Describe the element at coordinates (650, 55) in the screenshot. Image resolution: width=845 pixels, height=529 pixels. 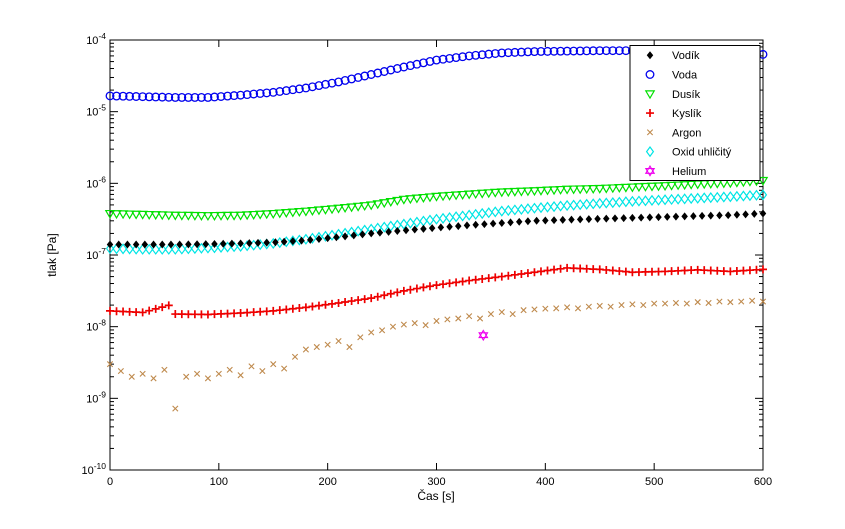
I see `legend-point-diamond-icon` at that location.